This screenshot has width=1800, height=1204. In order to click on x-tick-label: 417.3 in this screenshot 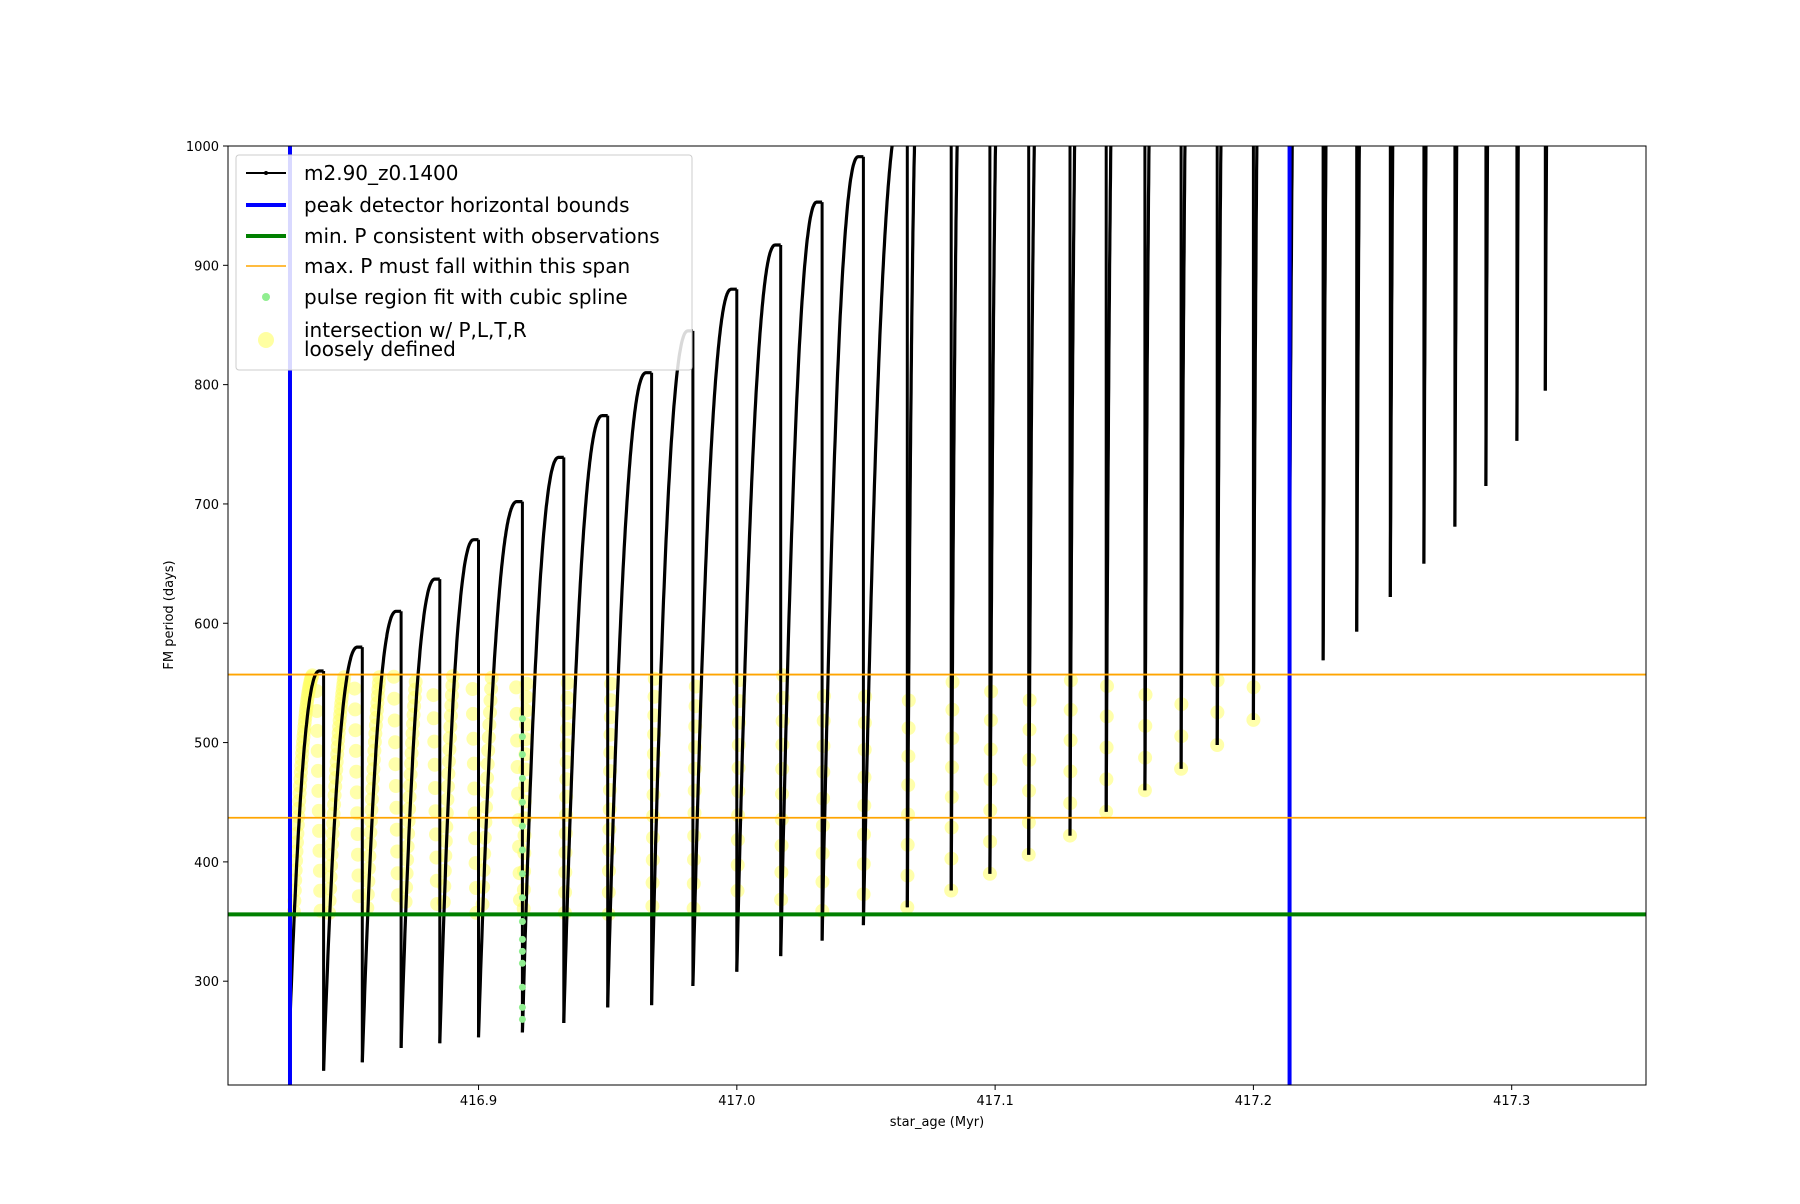, I will do `click(1511, 1101)`.